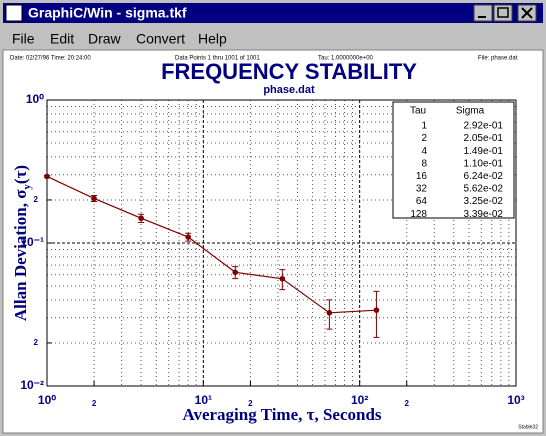 Image resolution: width=546 pixels, height=436 pixels. What do you see at coordinates (453, 160) in the screenshot?
I see `value-table` at bounding box center [453, 160].